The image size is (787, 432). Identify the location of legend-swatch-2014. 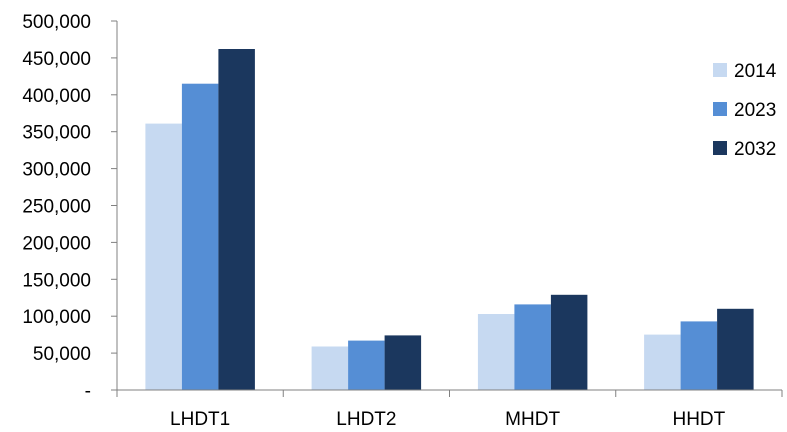
(720, 70).